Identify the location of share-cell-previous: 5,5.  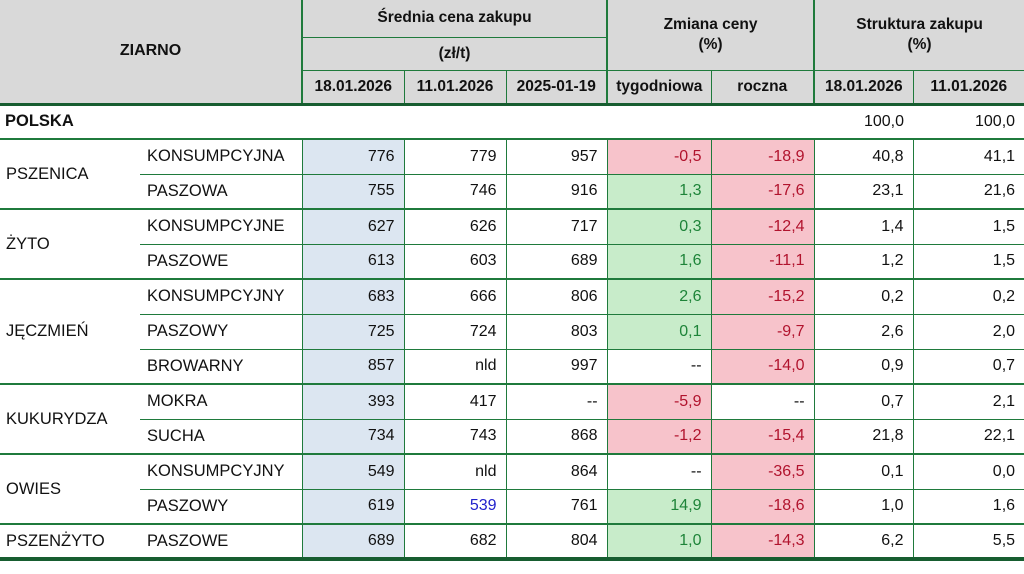
(968, 542).